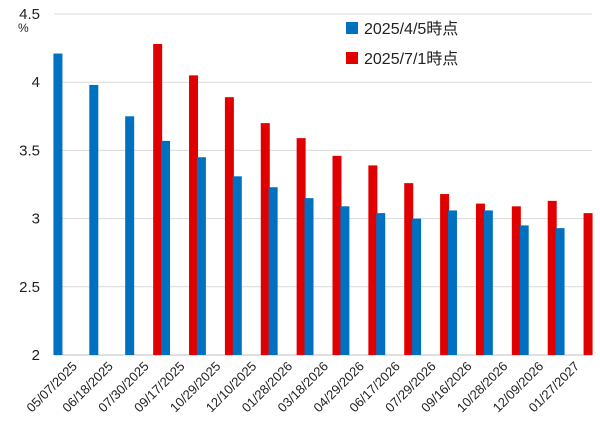  What do you see at coordinates (411, 59) in the screenshot?
I see `legend-label-series-2: 2025/7/1時点` at bounding box center [411, 59].